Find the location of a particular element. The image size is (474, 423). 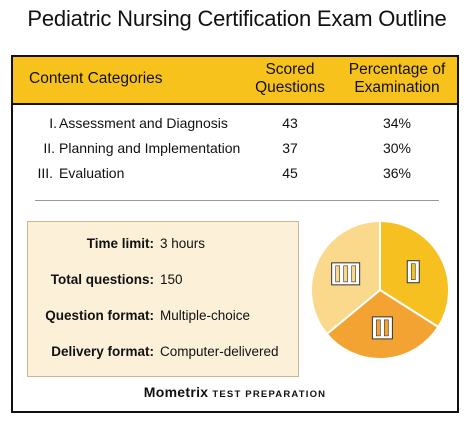

info-value: Multiple-choice is located at coordinates (205, 315).